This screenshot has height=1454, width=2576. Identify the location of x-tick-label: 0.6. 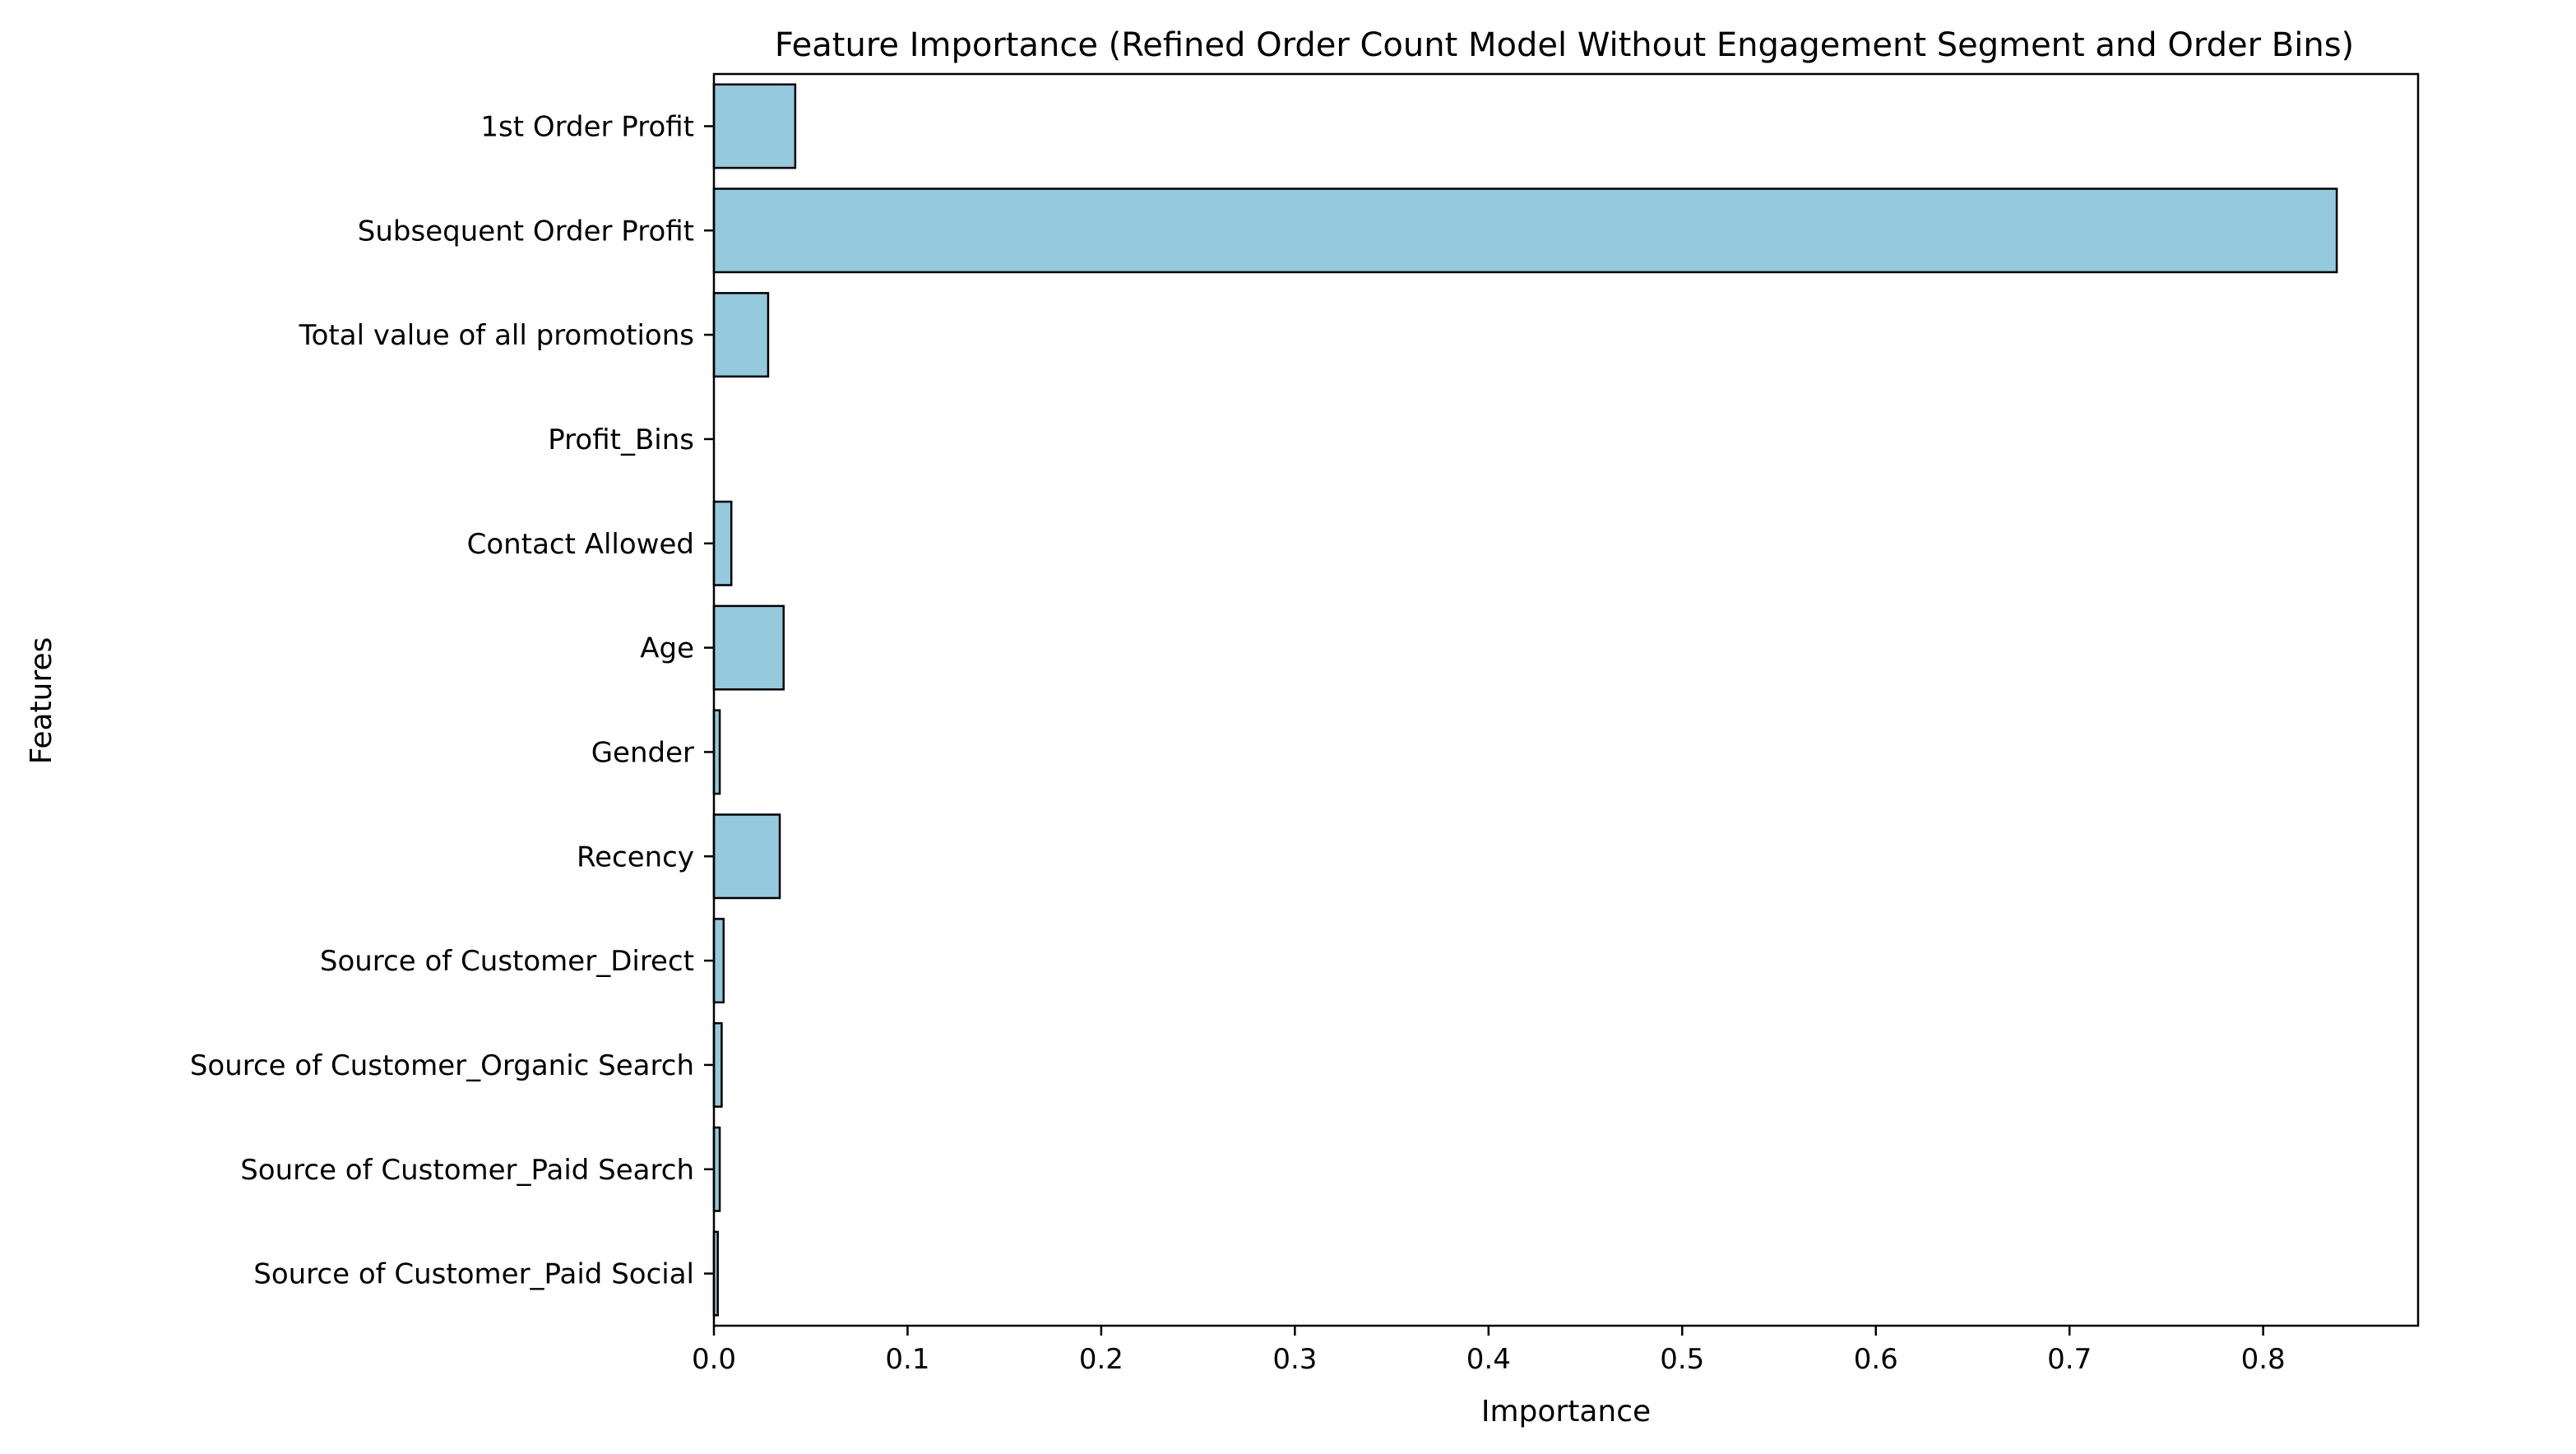
(1876, 1360).